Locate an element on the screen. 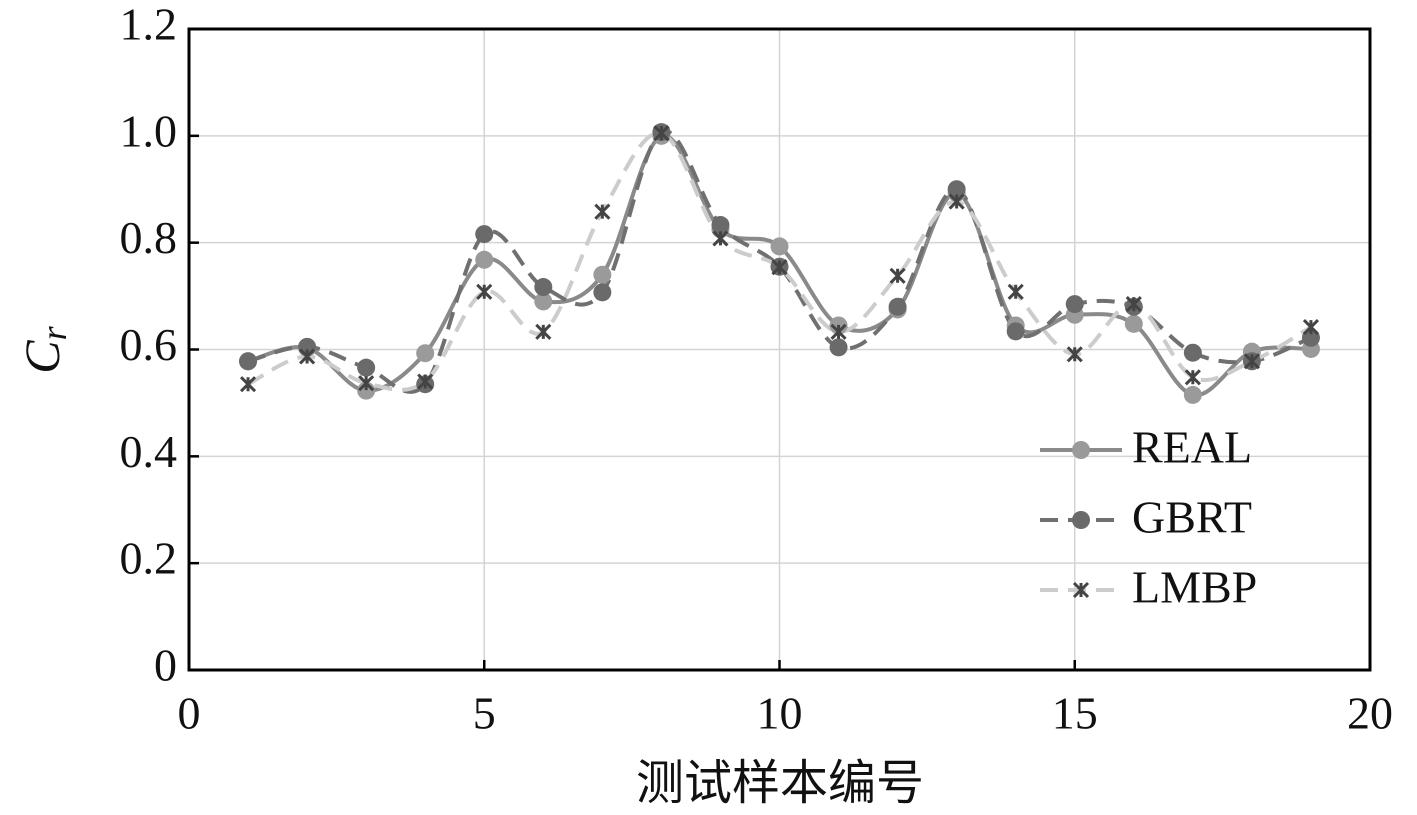 The image size is (1417, 815). x-axis-label: 测试样本编号 is located at coordinates (780, 783).